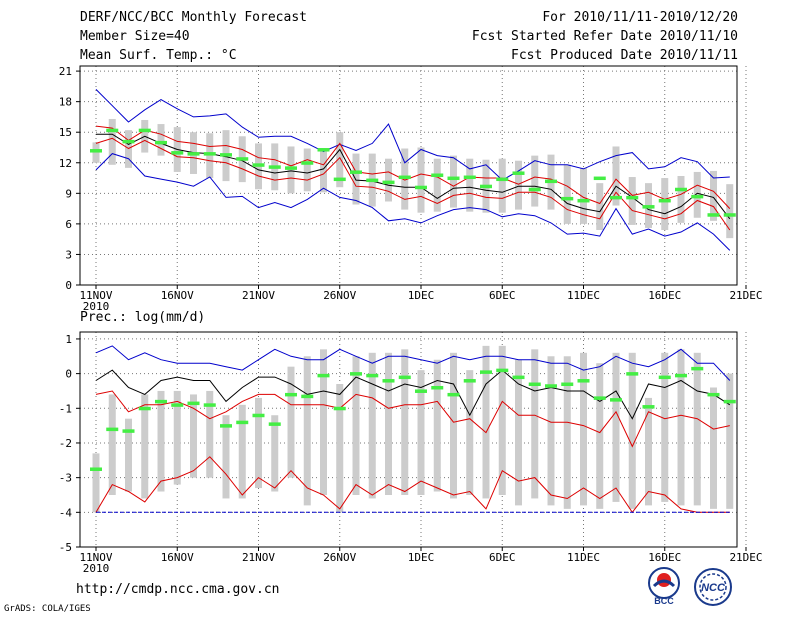  What do you see at coordinates (412, 419) in the screenshot?
I see `series-line-upper_red` at bounding box center [412, 419].